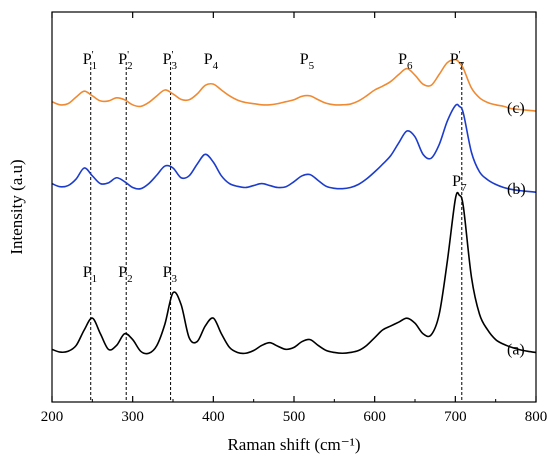 Image resolution: width=550 pixels, height=463 pixels. Describe the element at coordinates (211, 61) in the screenshot. I see `peak-label: P4` at that location.